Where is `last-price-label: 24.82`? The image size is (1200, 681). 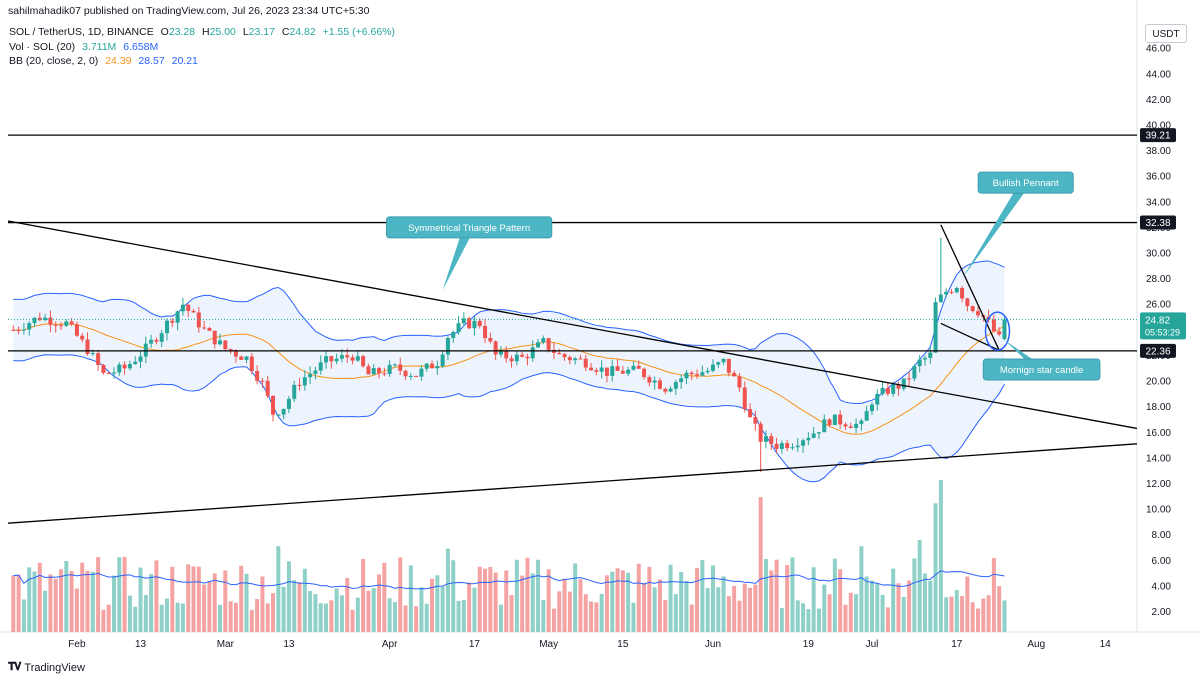 last-price-label: 24.82 is located at coordinates (1157, 320).